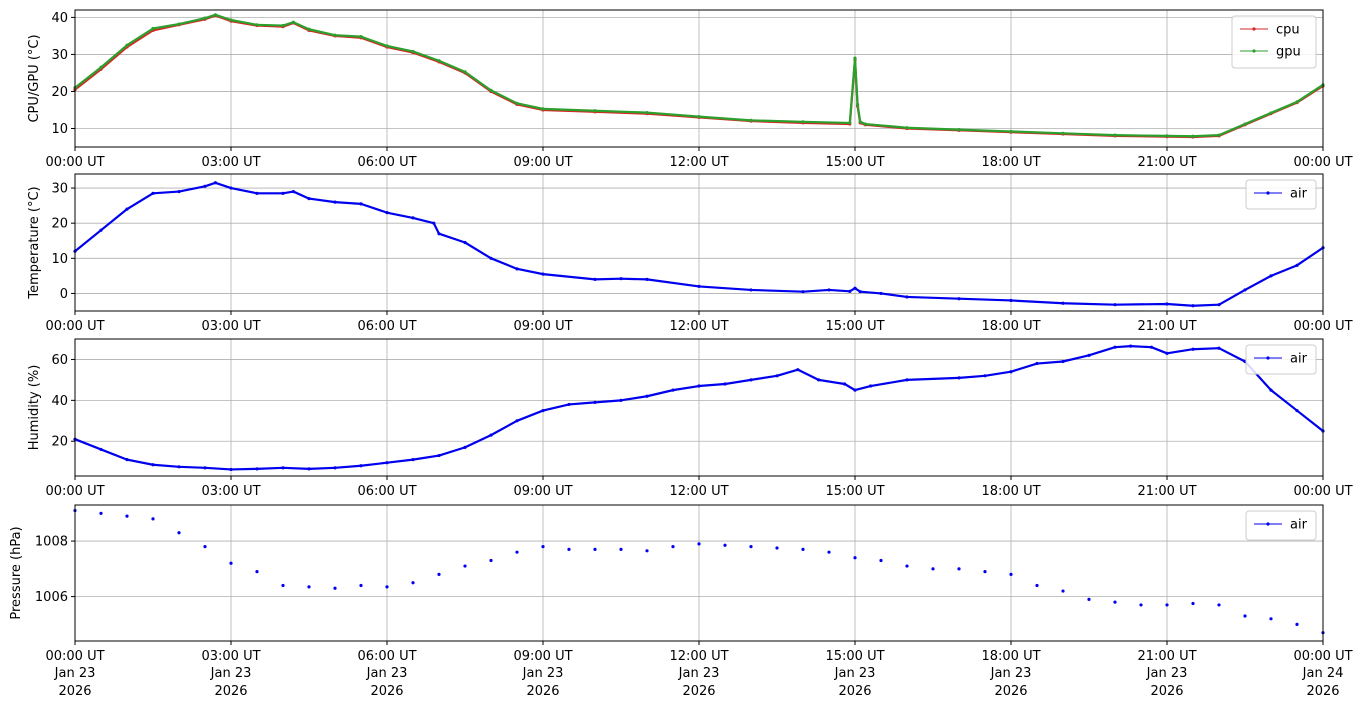 The image size is (1364, 711). I want to click on legend-marker-cpu, so click(1254, 29).